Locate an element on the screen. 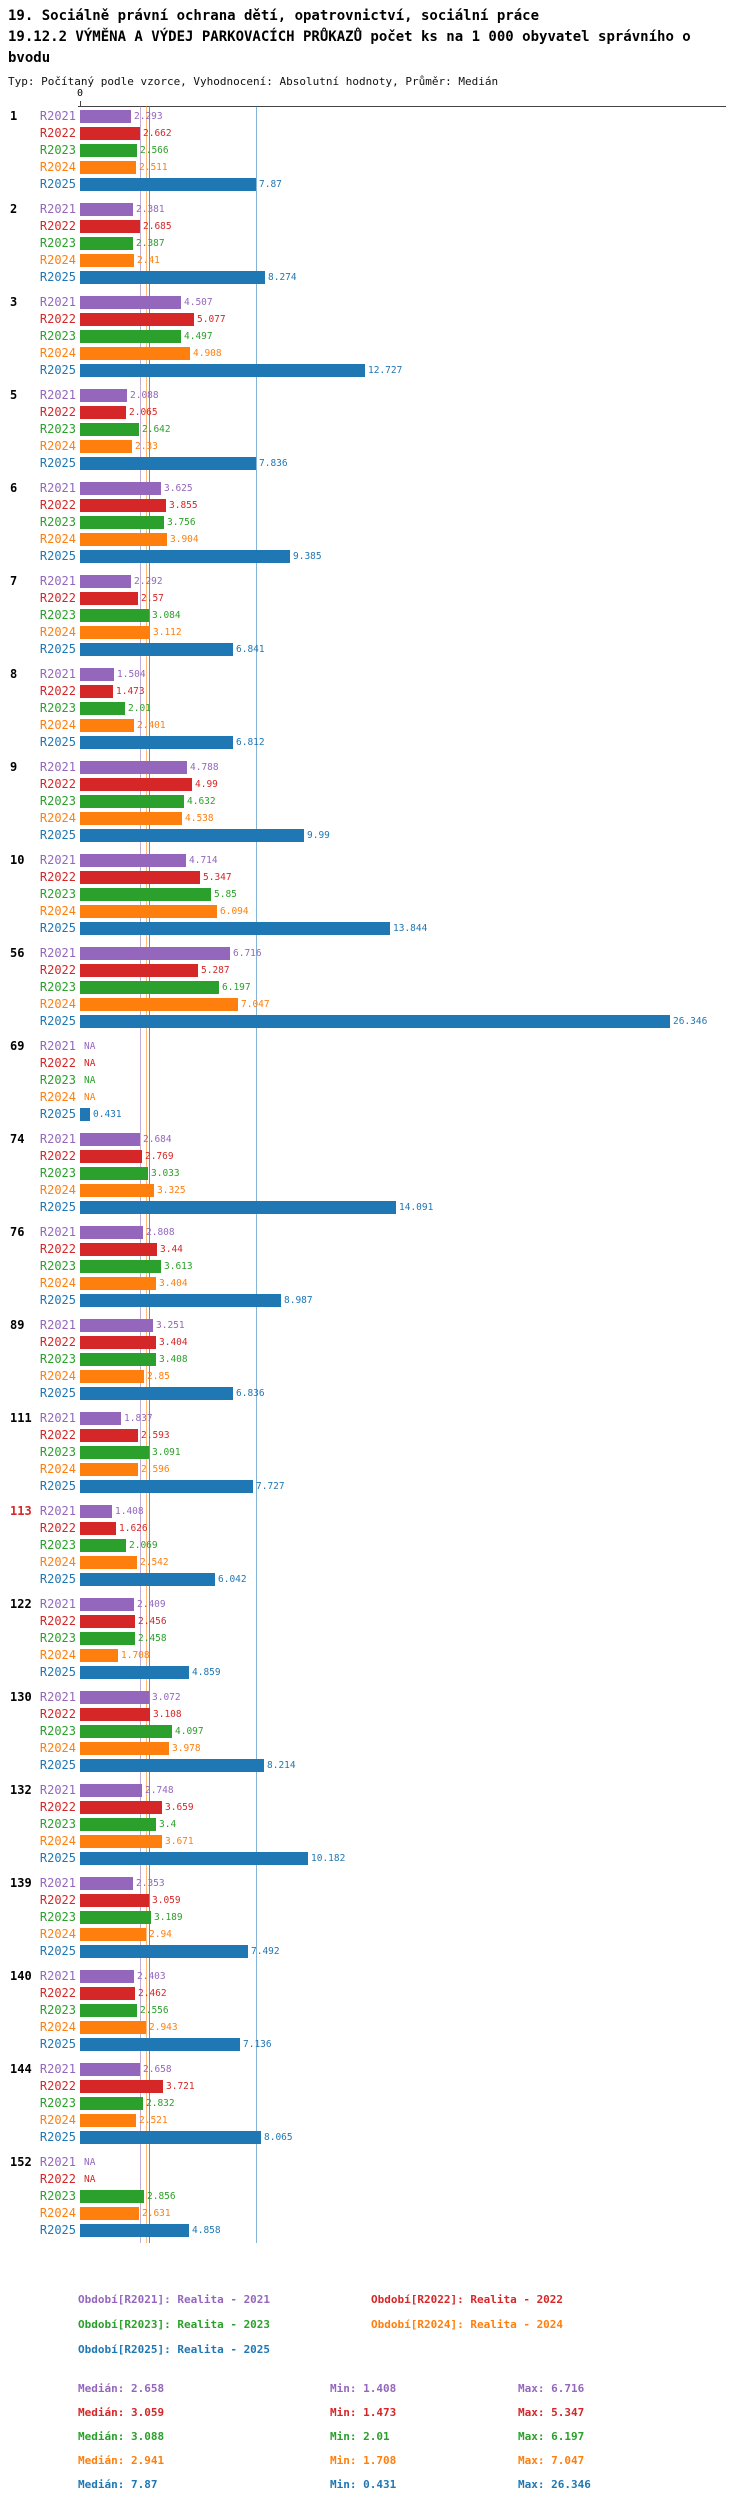  bar-value-label: 13.844 is located at coordinates (410, 928).